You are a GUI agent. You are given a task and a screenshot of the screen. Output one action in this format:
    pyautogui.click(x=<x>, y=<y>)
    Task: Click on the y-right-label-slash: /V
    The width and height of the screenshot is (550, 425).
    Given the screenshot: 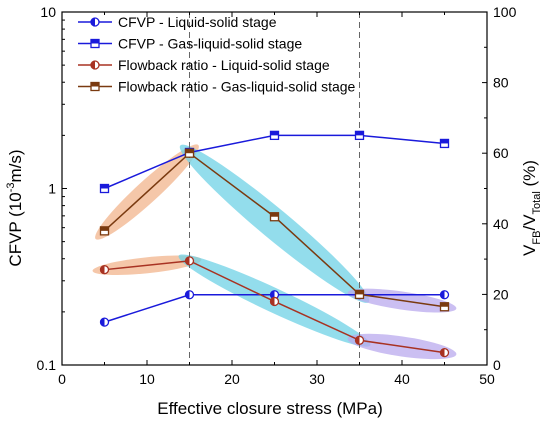 What is the action you would take?
    pyautogui.click(x=529, y=222)
    